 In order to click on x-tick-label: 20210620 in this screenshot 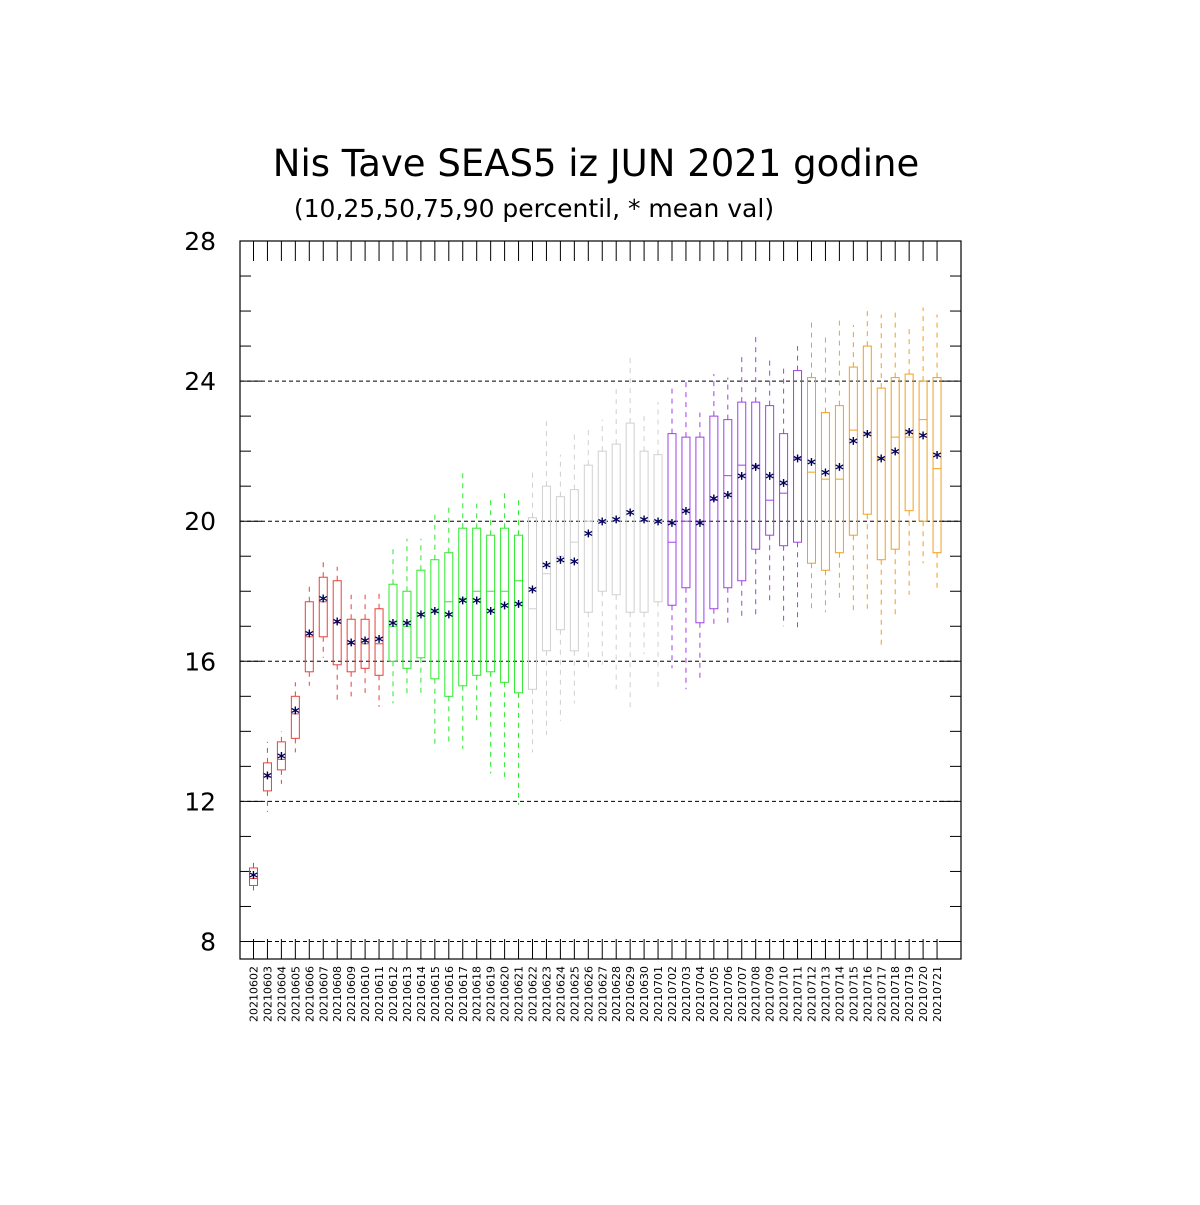, I will do `click(505, 994)`.